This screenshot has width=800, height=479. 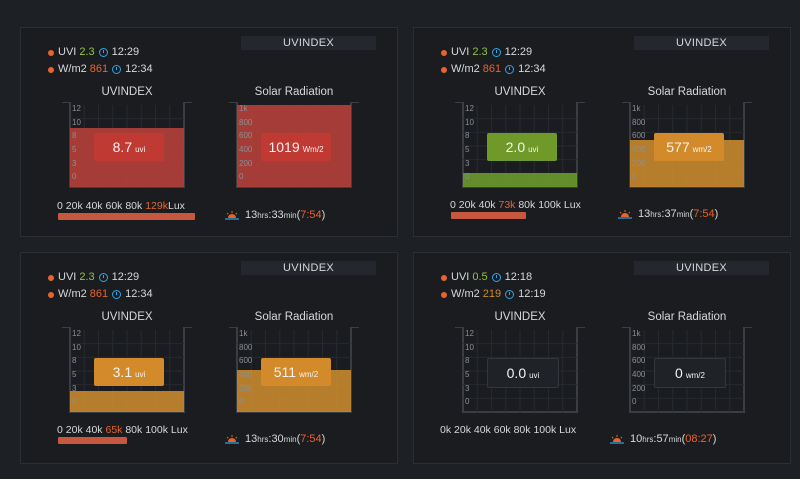 I want to click on daylight-time: 08:27, so click(x=699, y=439).